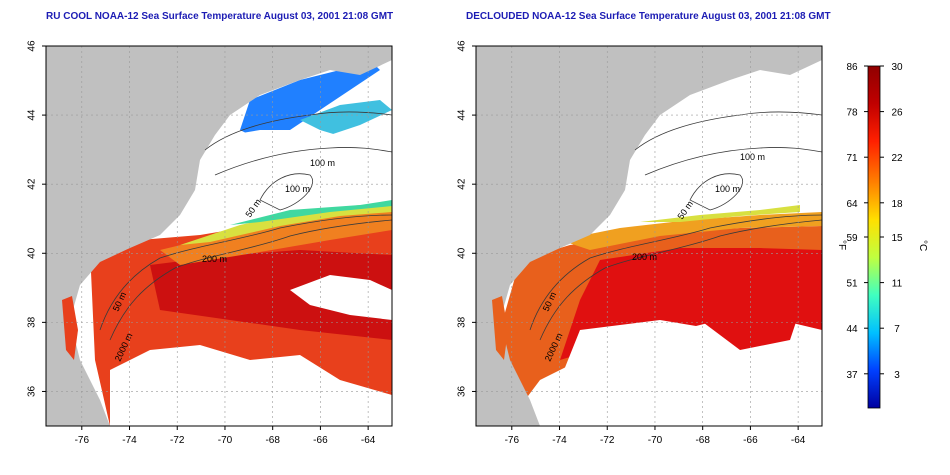 The height and width of the screenshot is (475, 950). Describe the element at coordinates (386, 50) in the screenshot. I see `land-mass` at that location.